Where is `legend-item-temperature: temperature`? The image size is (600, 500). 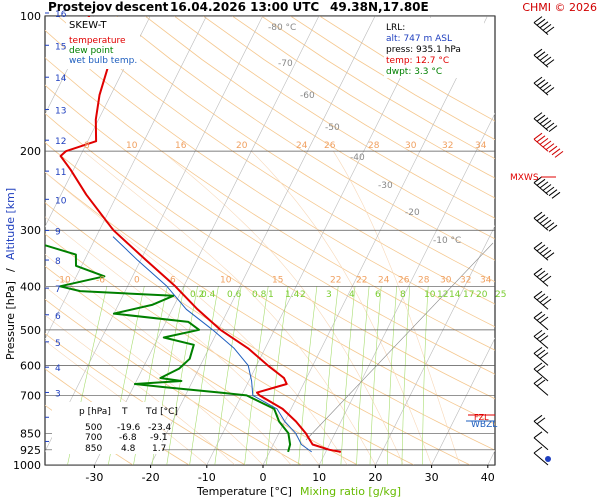 legend-item-temperature: temperature is located at coordinates (97, 41).